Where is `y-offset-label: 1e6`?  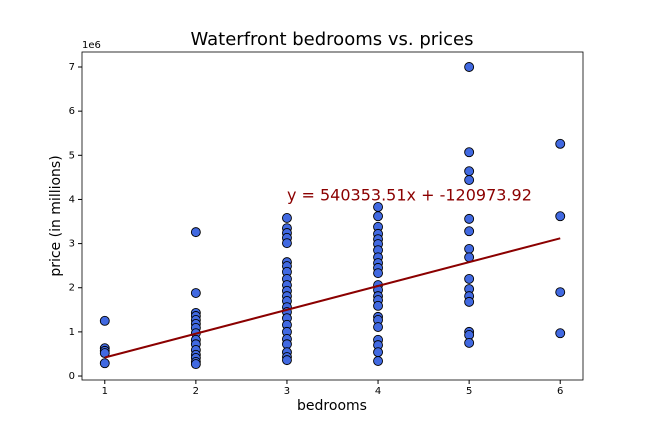
y-offset-label: 1e6 is located at coordinates (91, 45).